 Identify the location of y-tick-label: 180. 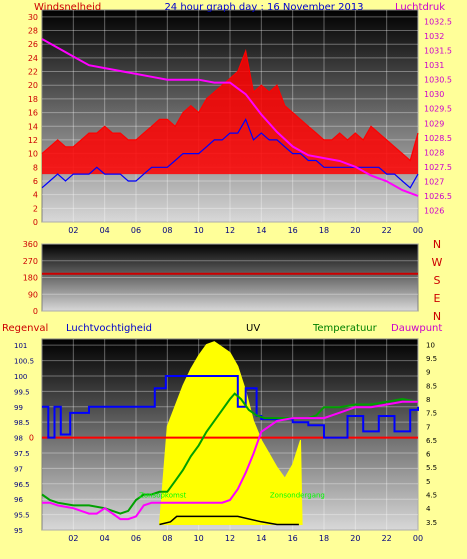
(30, 278).